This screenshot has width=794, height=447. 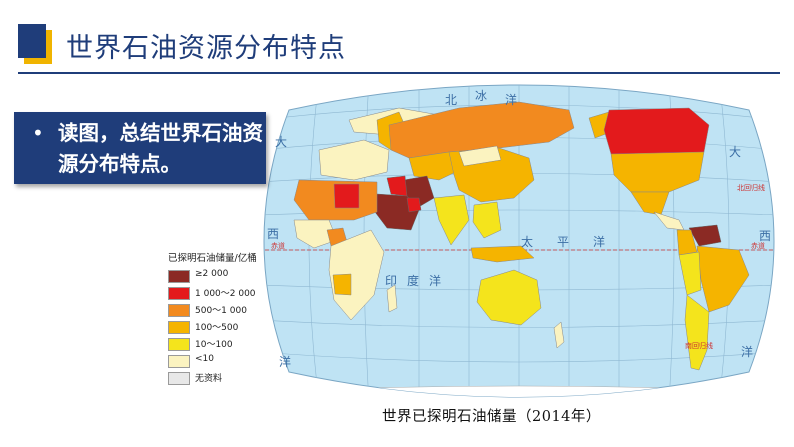 What do you see at coordinates (559, 335) in the screenshot?
I see `land-new-zealand` at bounding box center [559, 335].